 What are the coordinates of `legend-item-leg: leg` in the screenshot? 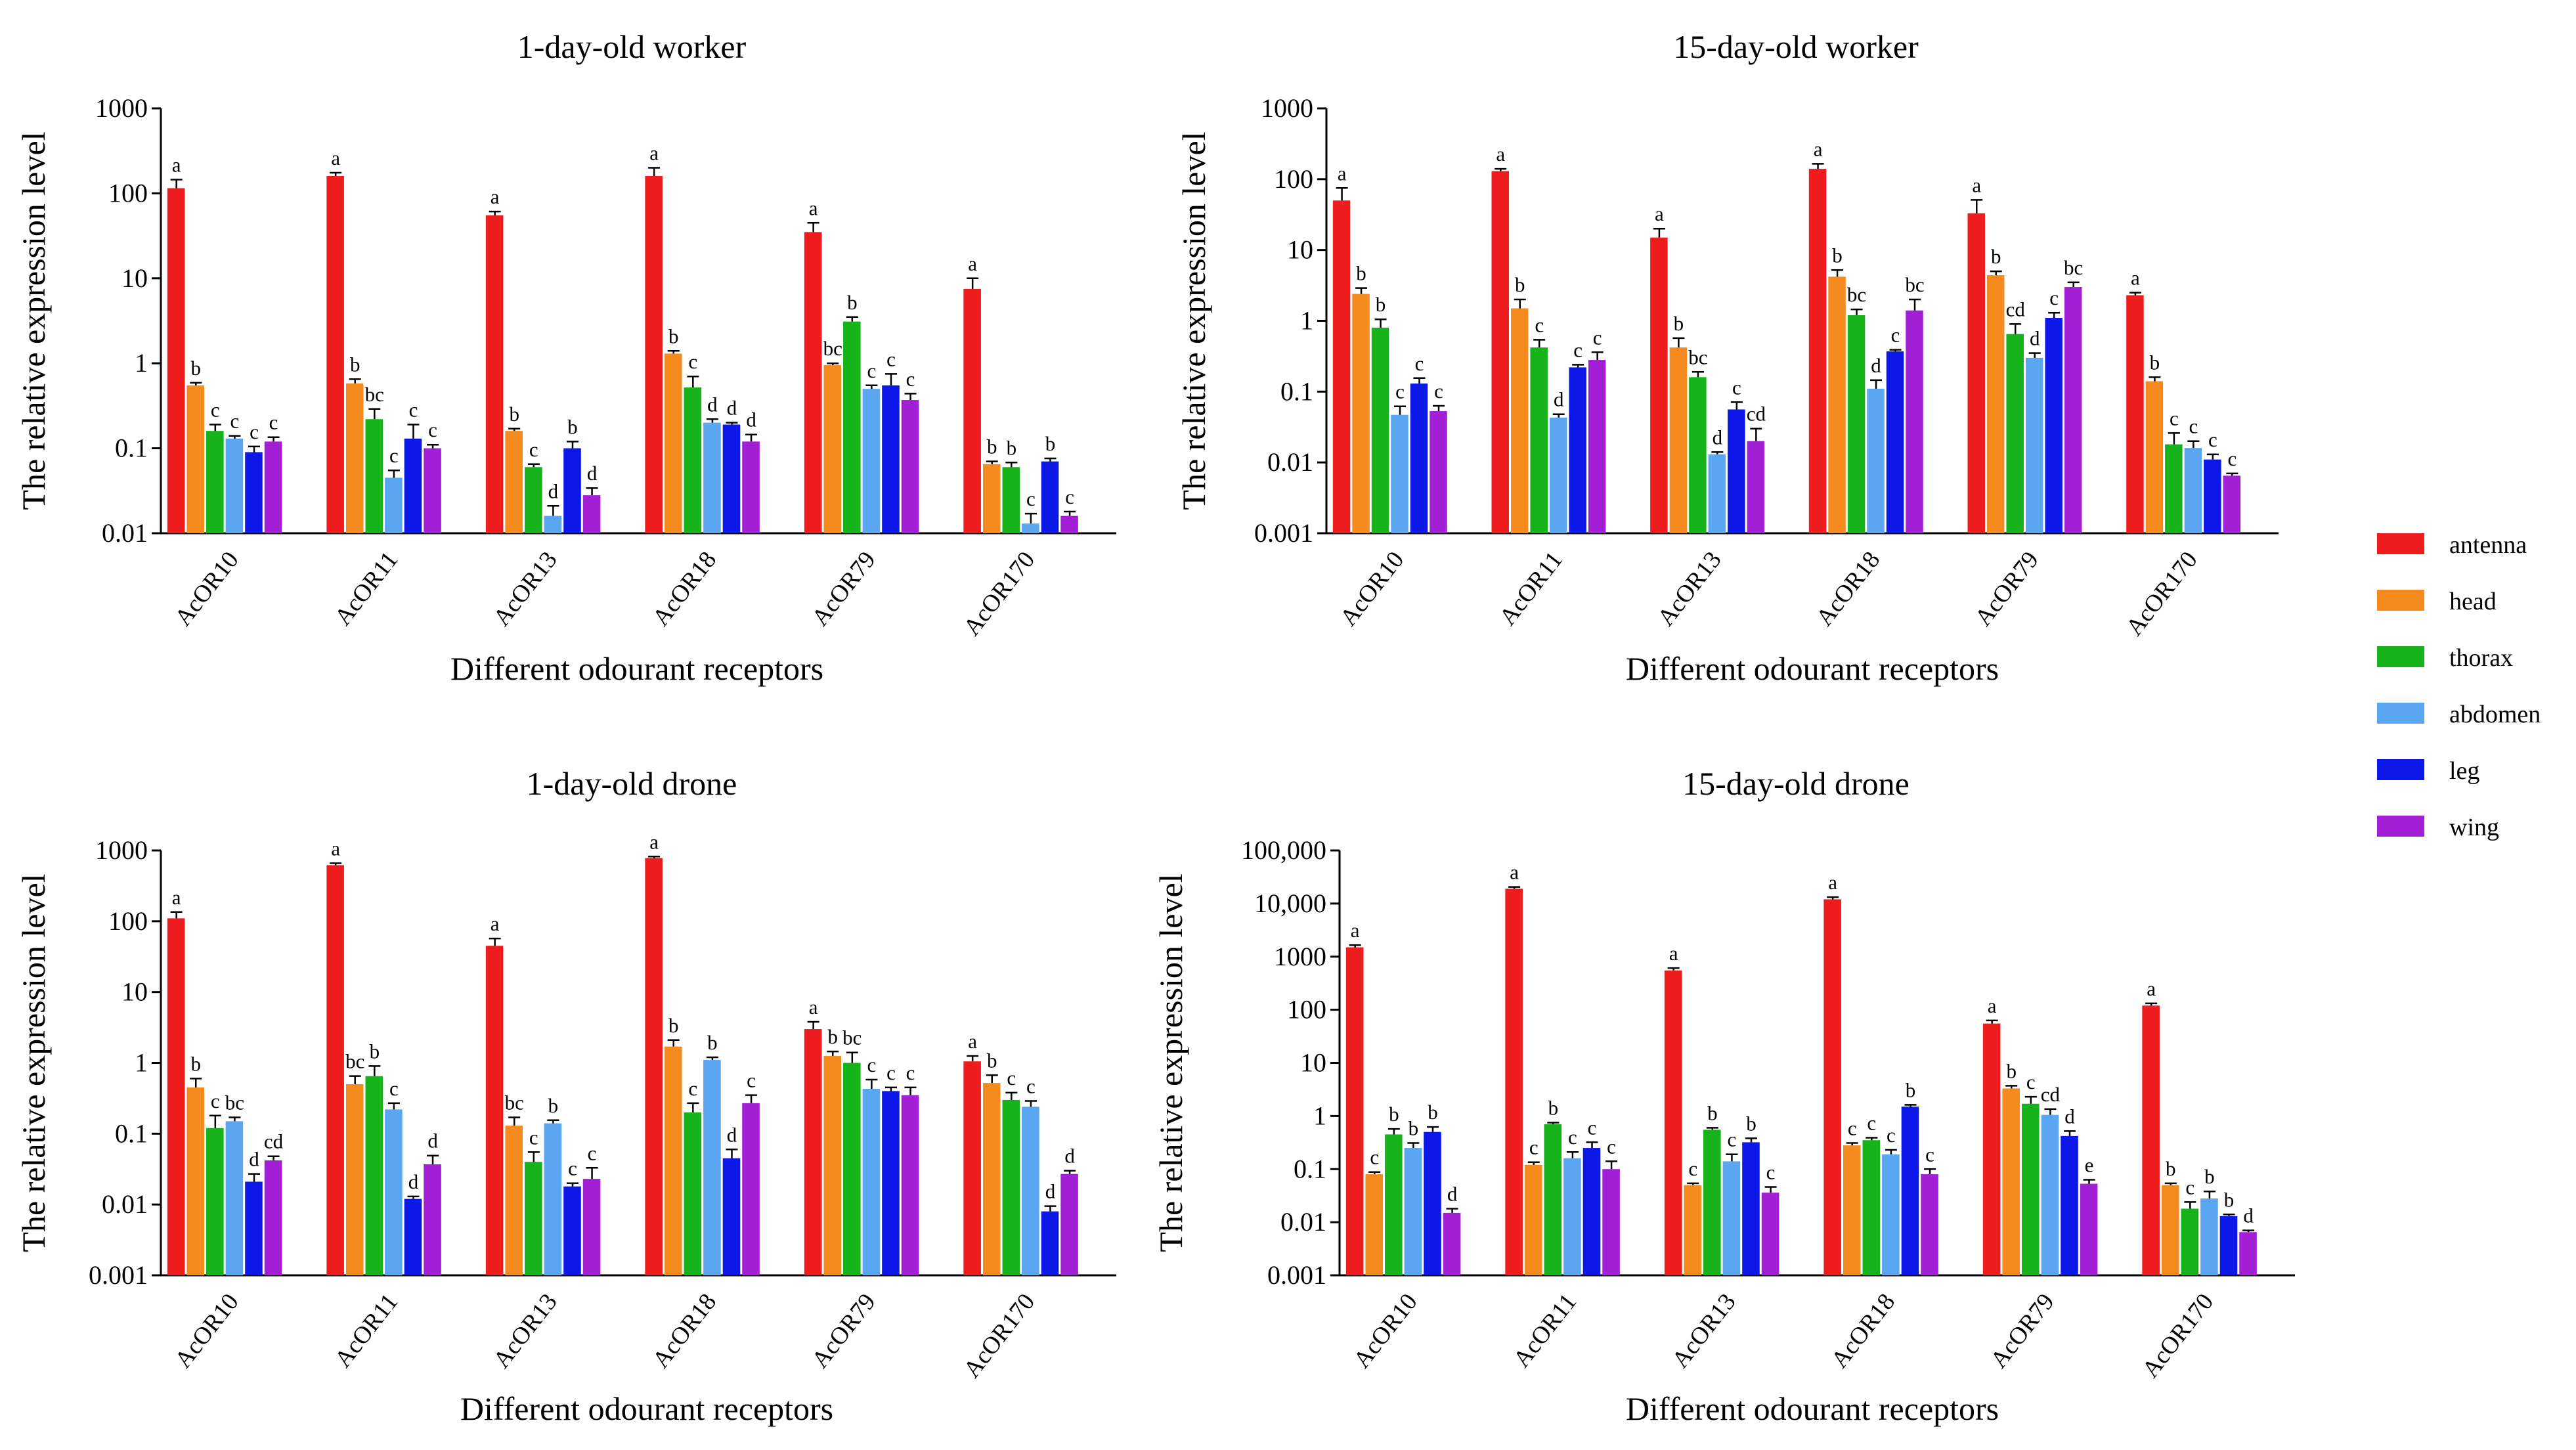 It's located at (2428, 771).